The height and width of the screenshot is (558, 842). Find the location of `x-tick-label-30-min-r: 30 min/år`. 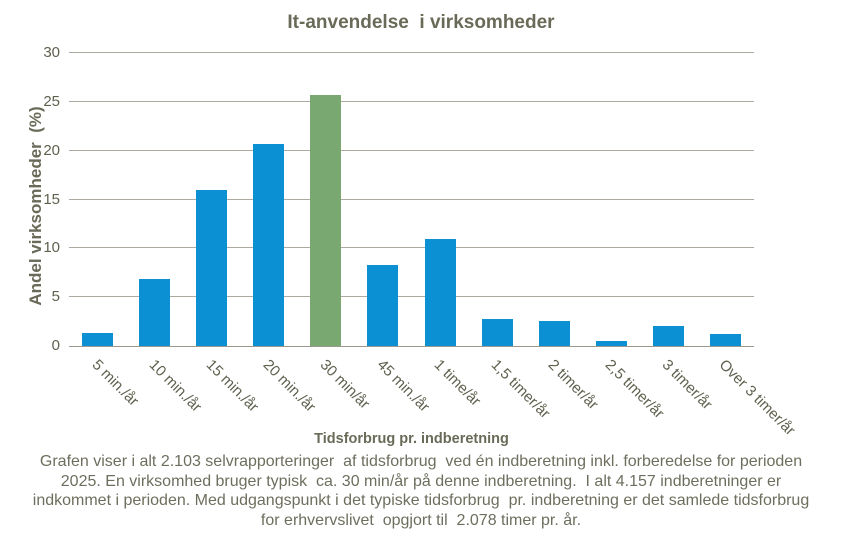

x-tick-label-30-min-r: 30 min/år is located at coordinates (344, 384).